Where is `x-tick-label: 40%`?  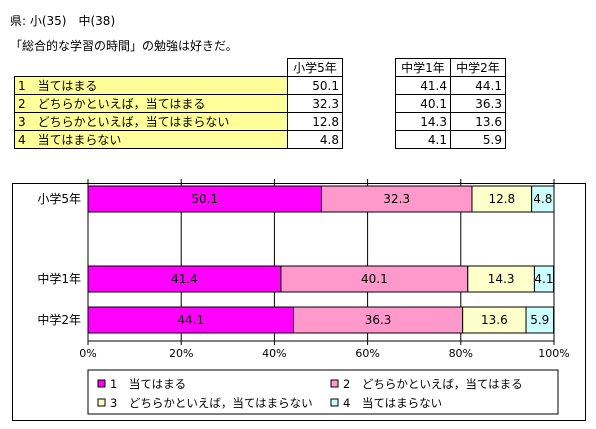 x-tick-label: 40% is located at coordinates (274, 353).